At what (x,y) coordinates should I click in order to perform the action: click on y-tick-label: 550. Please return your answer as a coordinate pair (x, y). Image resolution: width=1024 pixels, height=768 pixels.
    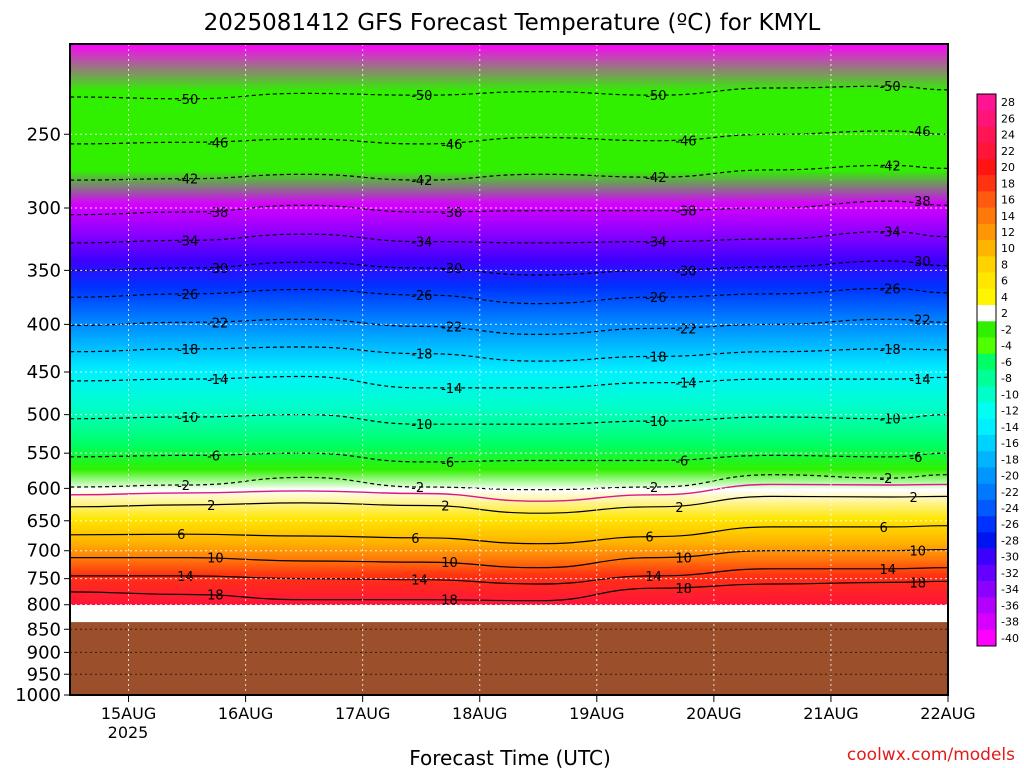
    Looking at the image, I should click on (44, 453).